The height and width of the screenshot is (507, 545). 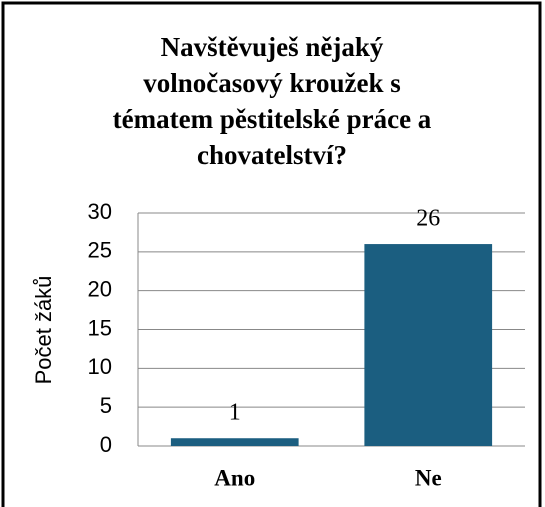 I want to click on x-tick-label: Ne, so click(x=428, y=477).